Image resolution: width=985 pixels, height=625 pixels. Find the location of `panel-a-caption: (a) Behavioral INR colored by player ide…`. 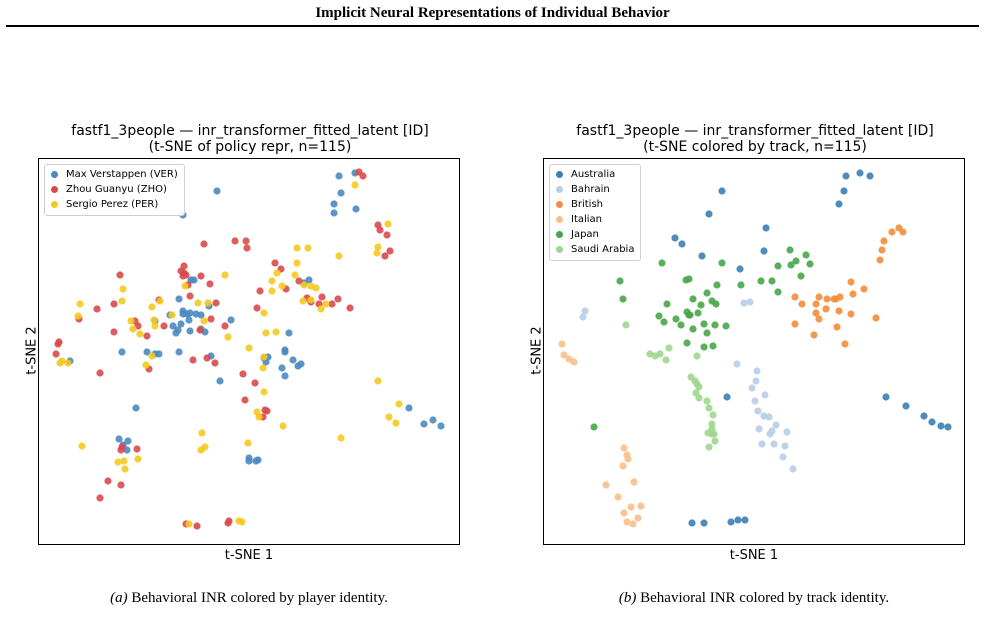

panel-a-caption: (a) Behavioral INR colored by player ide… is located at coordinates (249, 598).